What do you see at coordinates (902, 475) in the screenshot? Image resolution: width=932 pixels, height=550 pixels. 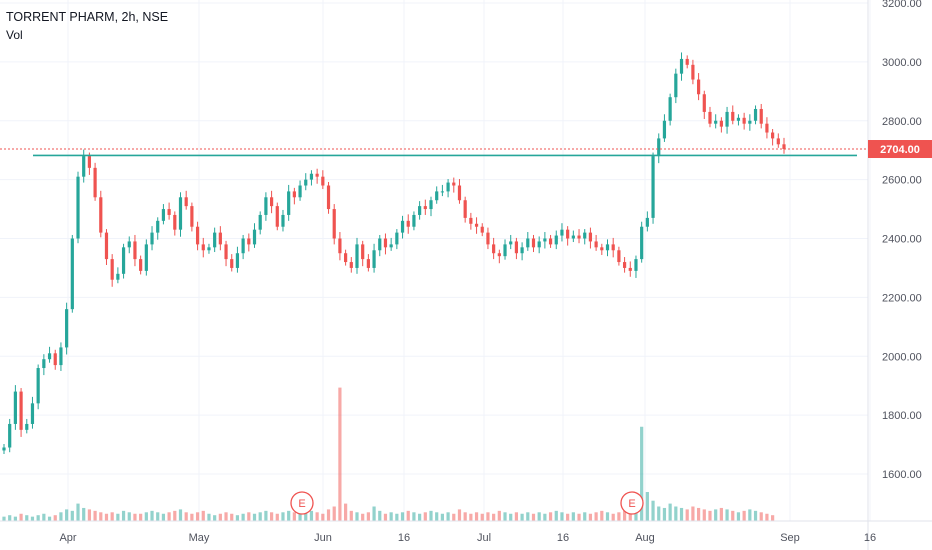 I see `price-tick-label: 1600.00` at bounding box center [902, 475].